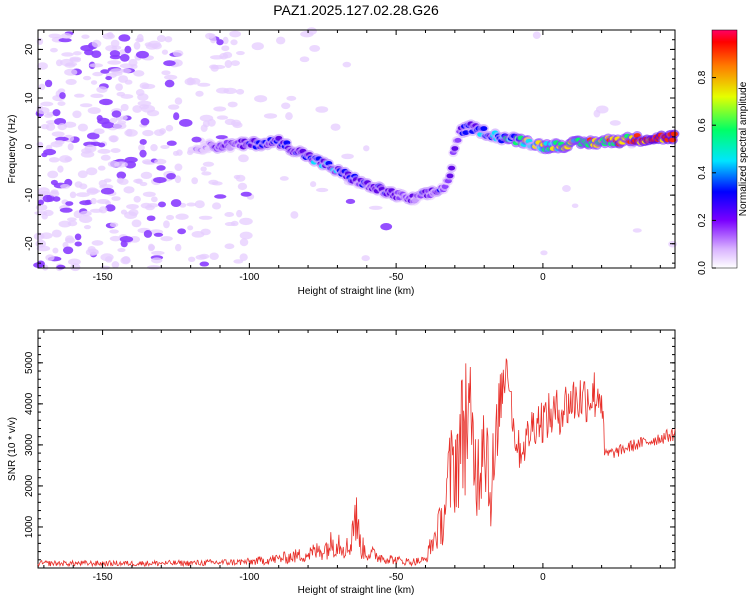  What do you see at coordinates (29, 49) in the screenshot?
I see `y-tick-label: 20` at bounding box center [29, 49].